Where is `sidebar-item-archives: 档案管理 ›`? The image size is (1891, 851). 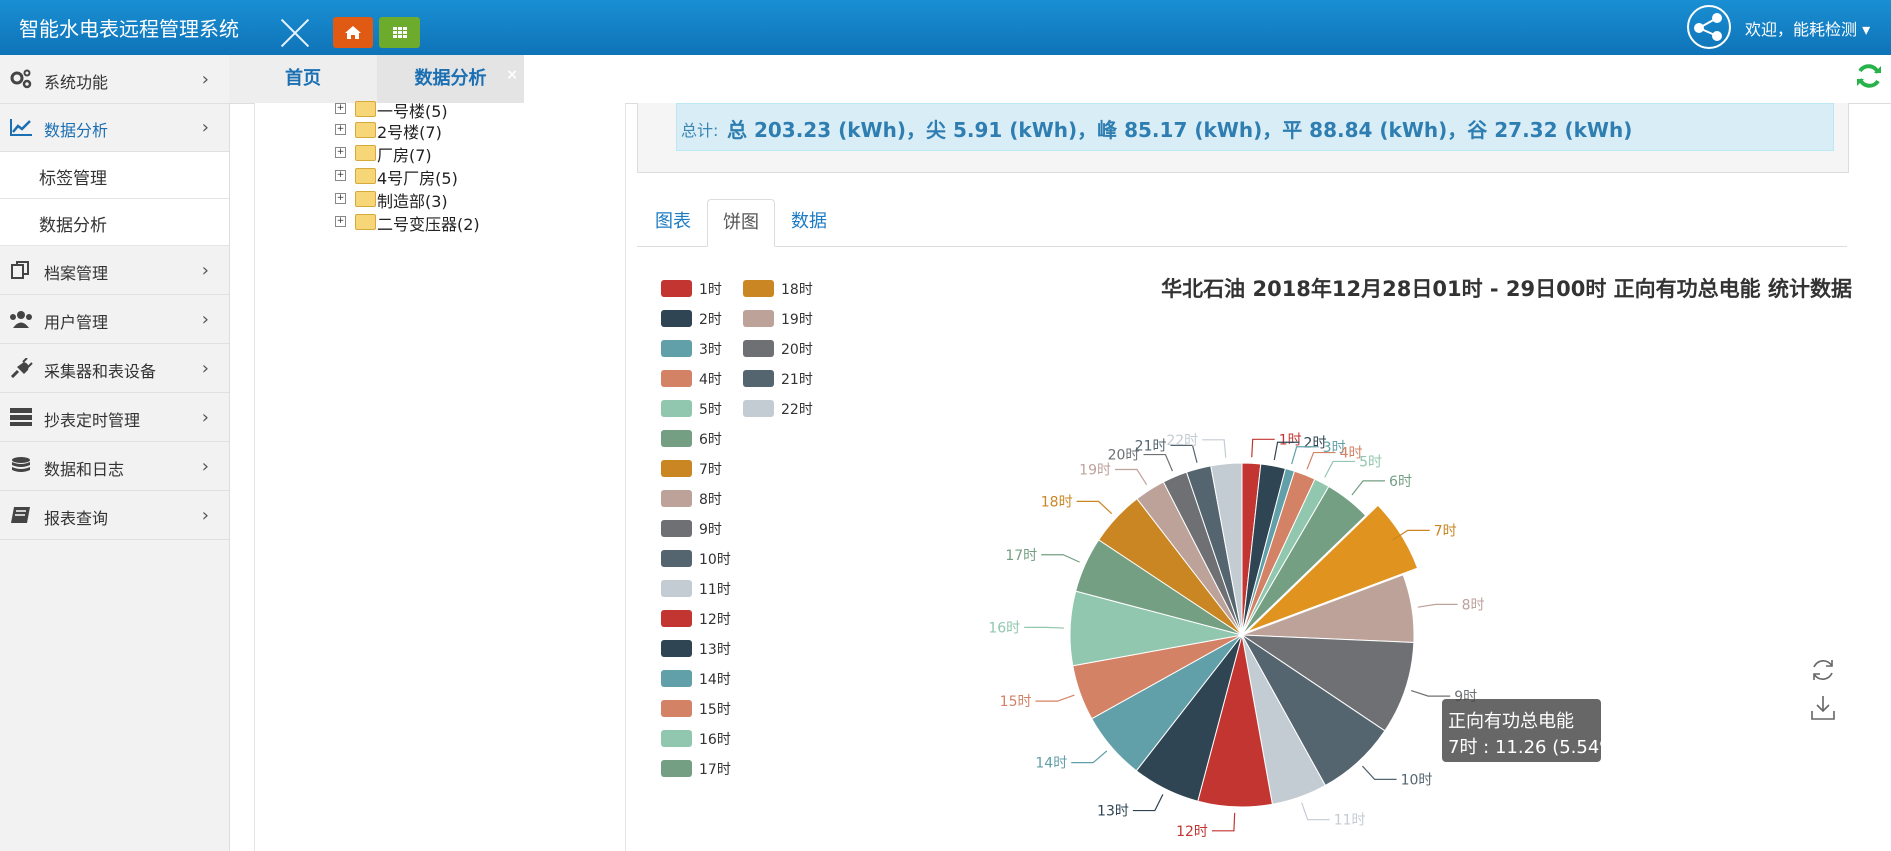 sidebar-item-archives: 档案管理 › is located at coordinates (114, 270).